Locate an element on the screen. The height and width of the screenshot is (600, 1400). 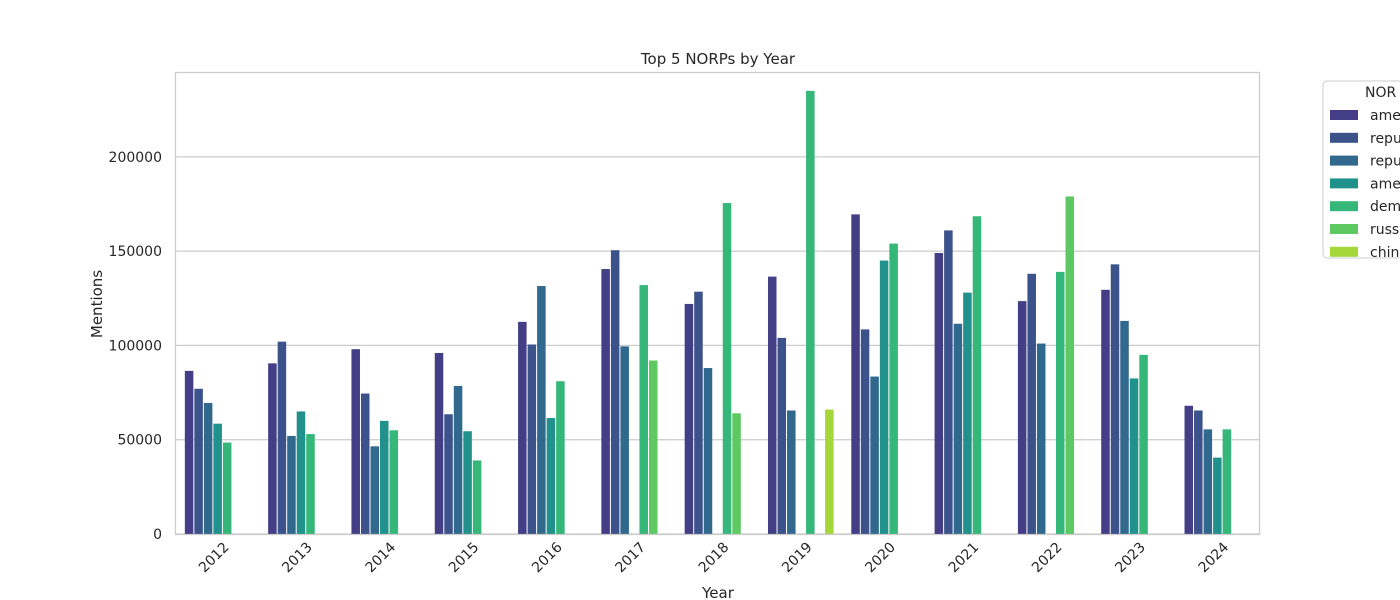
y-tick-label: 0 is located at coordinates (157, 535).